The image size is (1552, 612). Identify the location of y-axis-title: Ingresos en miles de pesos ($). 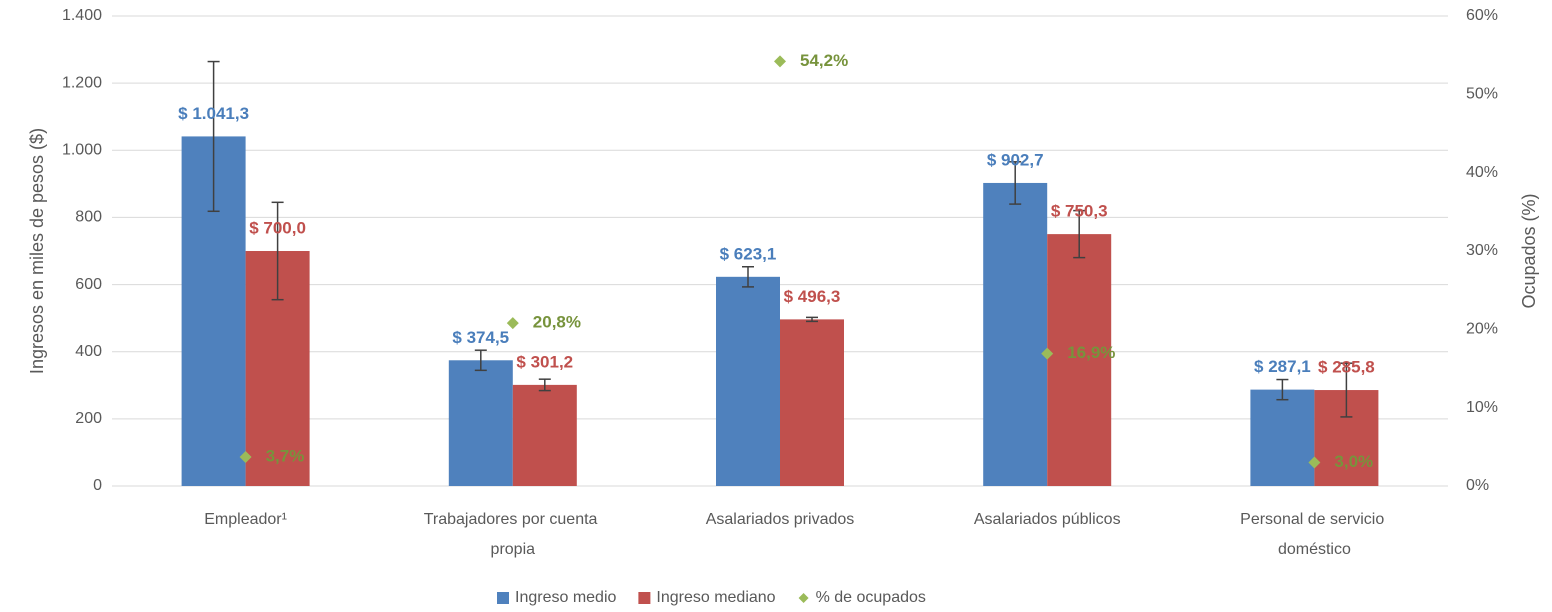
(37, 251).